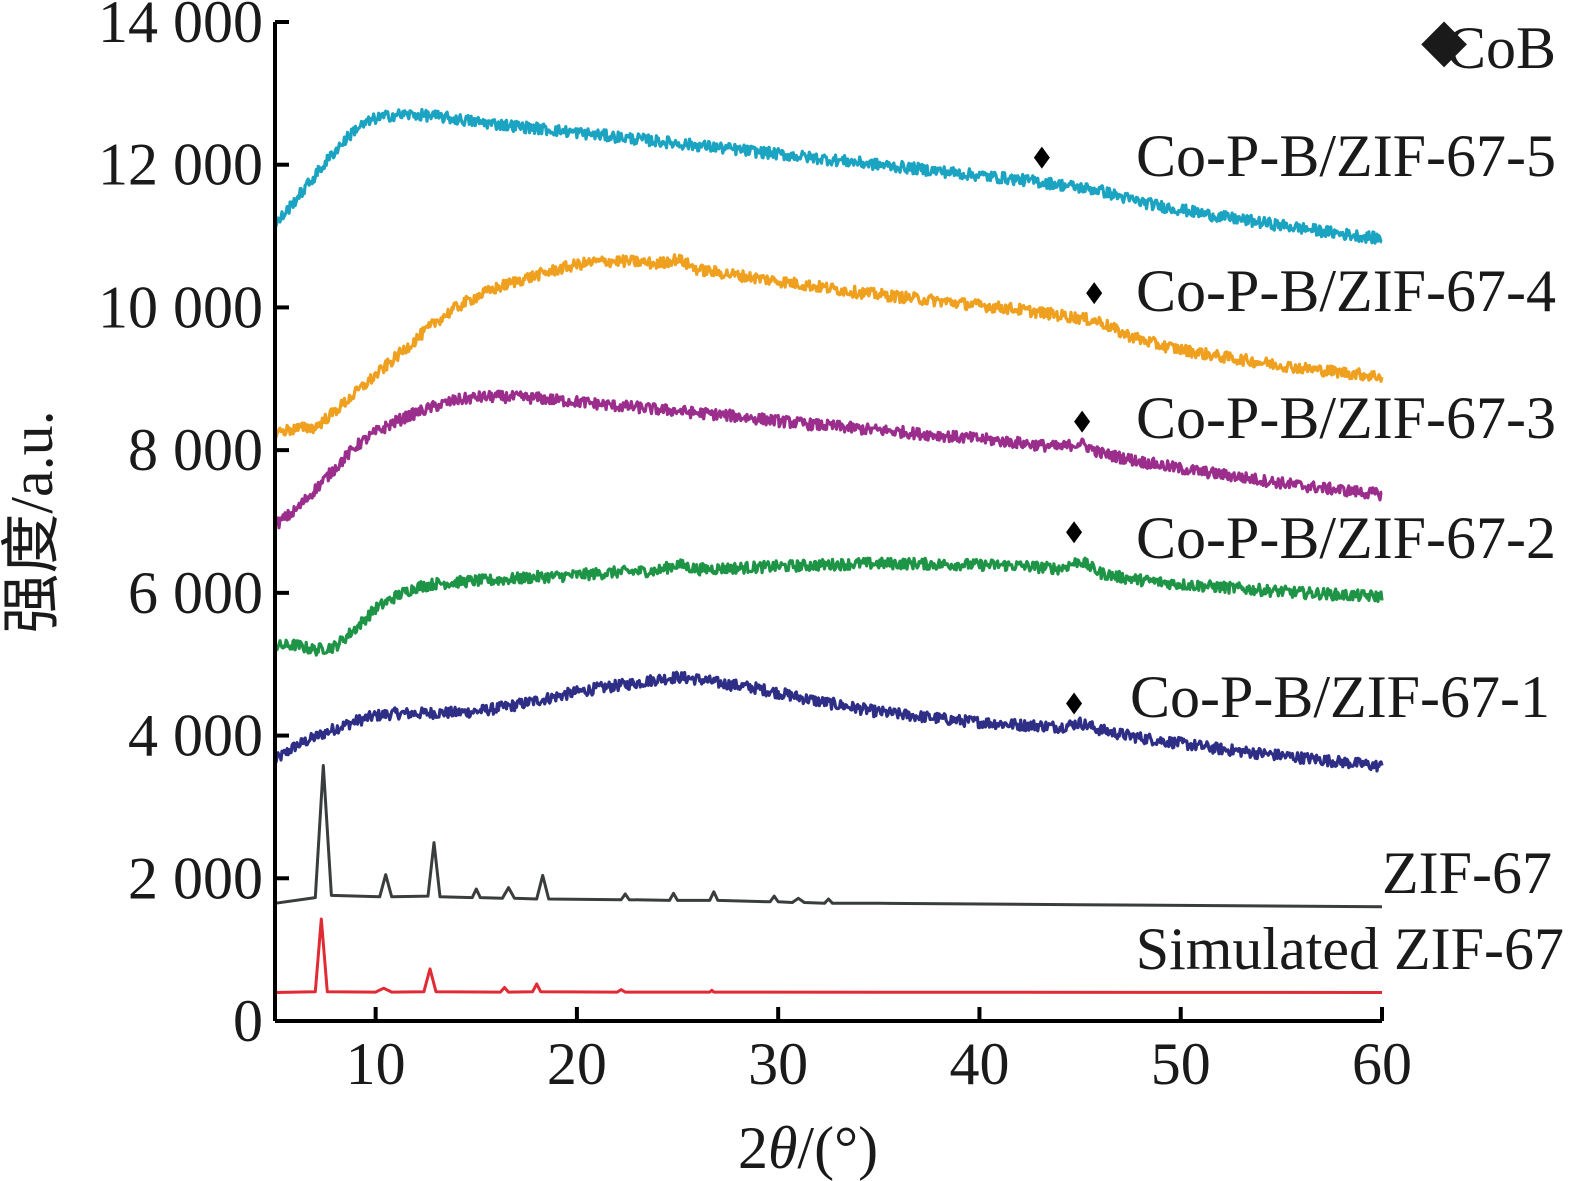 The image size is (1571, 1181). Describe the element at coordinates (1501, 48) in the screenshot. I see `legend-label: CoB` at that location.